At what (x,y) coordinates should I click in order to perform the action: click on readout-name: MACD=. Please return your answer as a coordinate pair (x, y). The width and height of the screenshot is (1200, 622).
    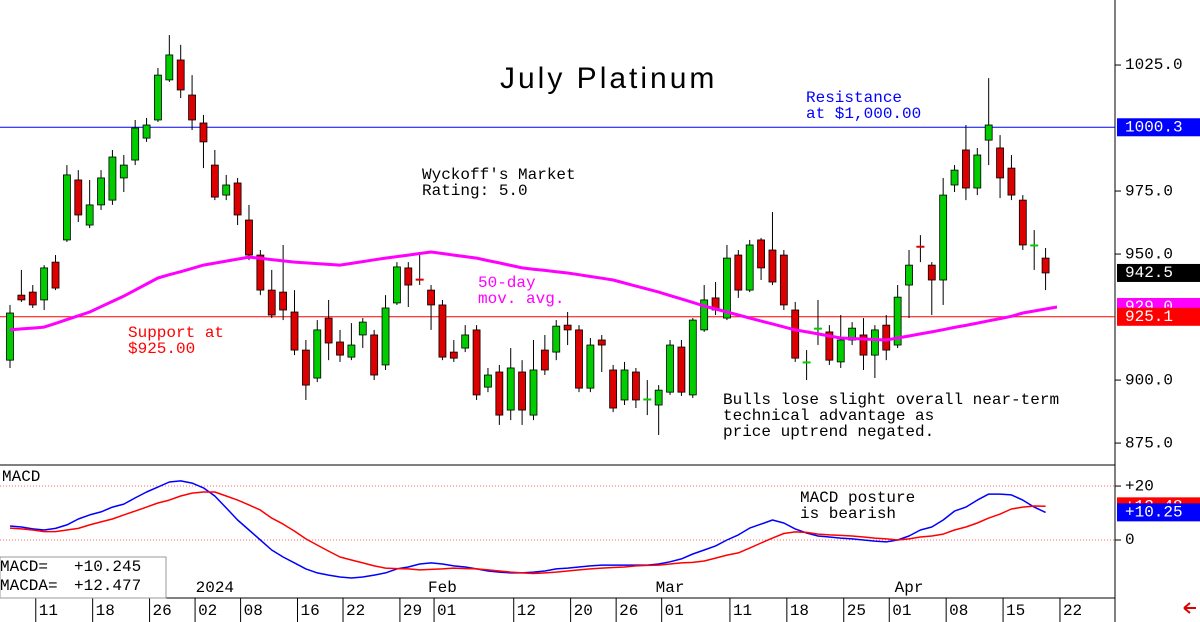
    Looking at the image, I should click on (24, 567).